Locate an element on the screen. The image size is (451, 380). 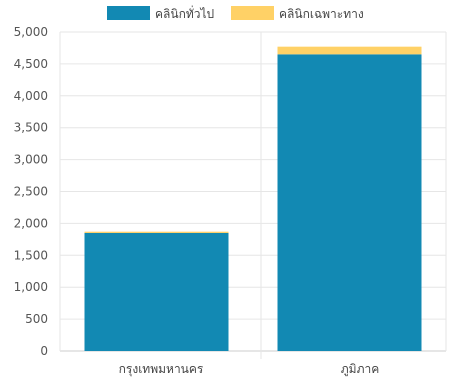
legend-swatch-specialty-clinic is located at coordinates (252, 13).